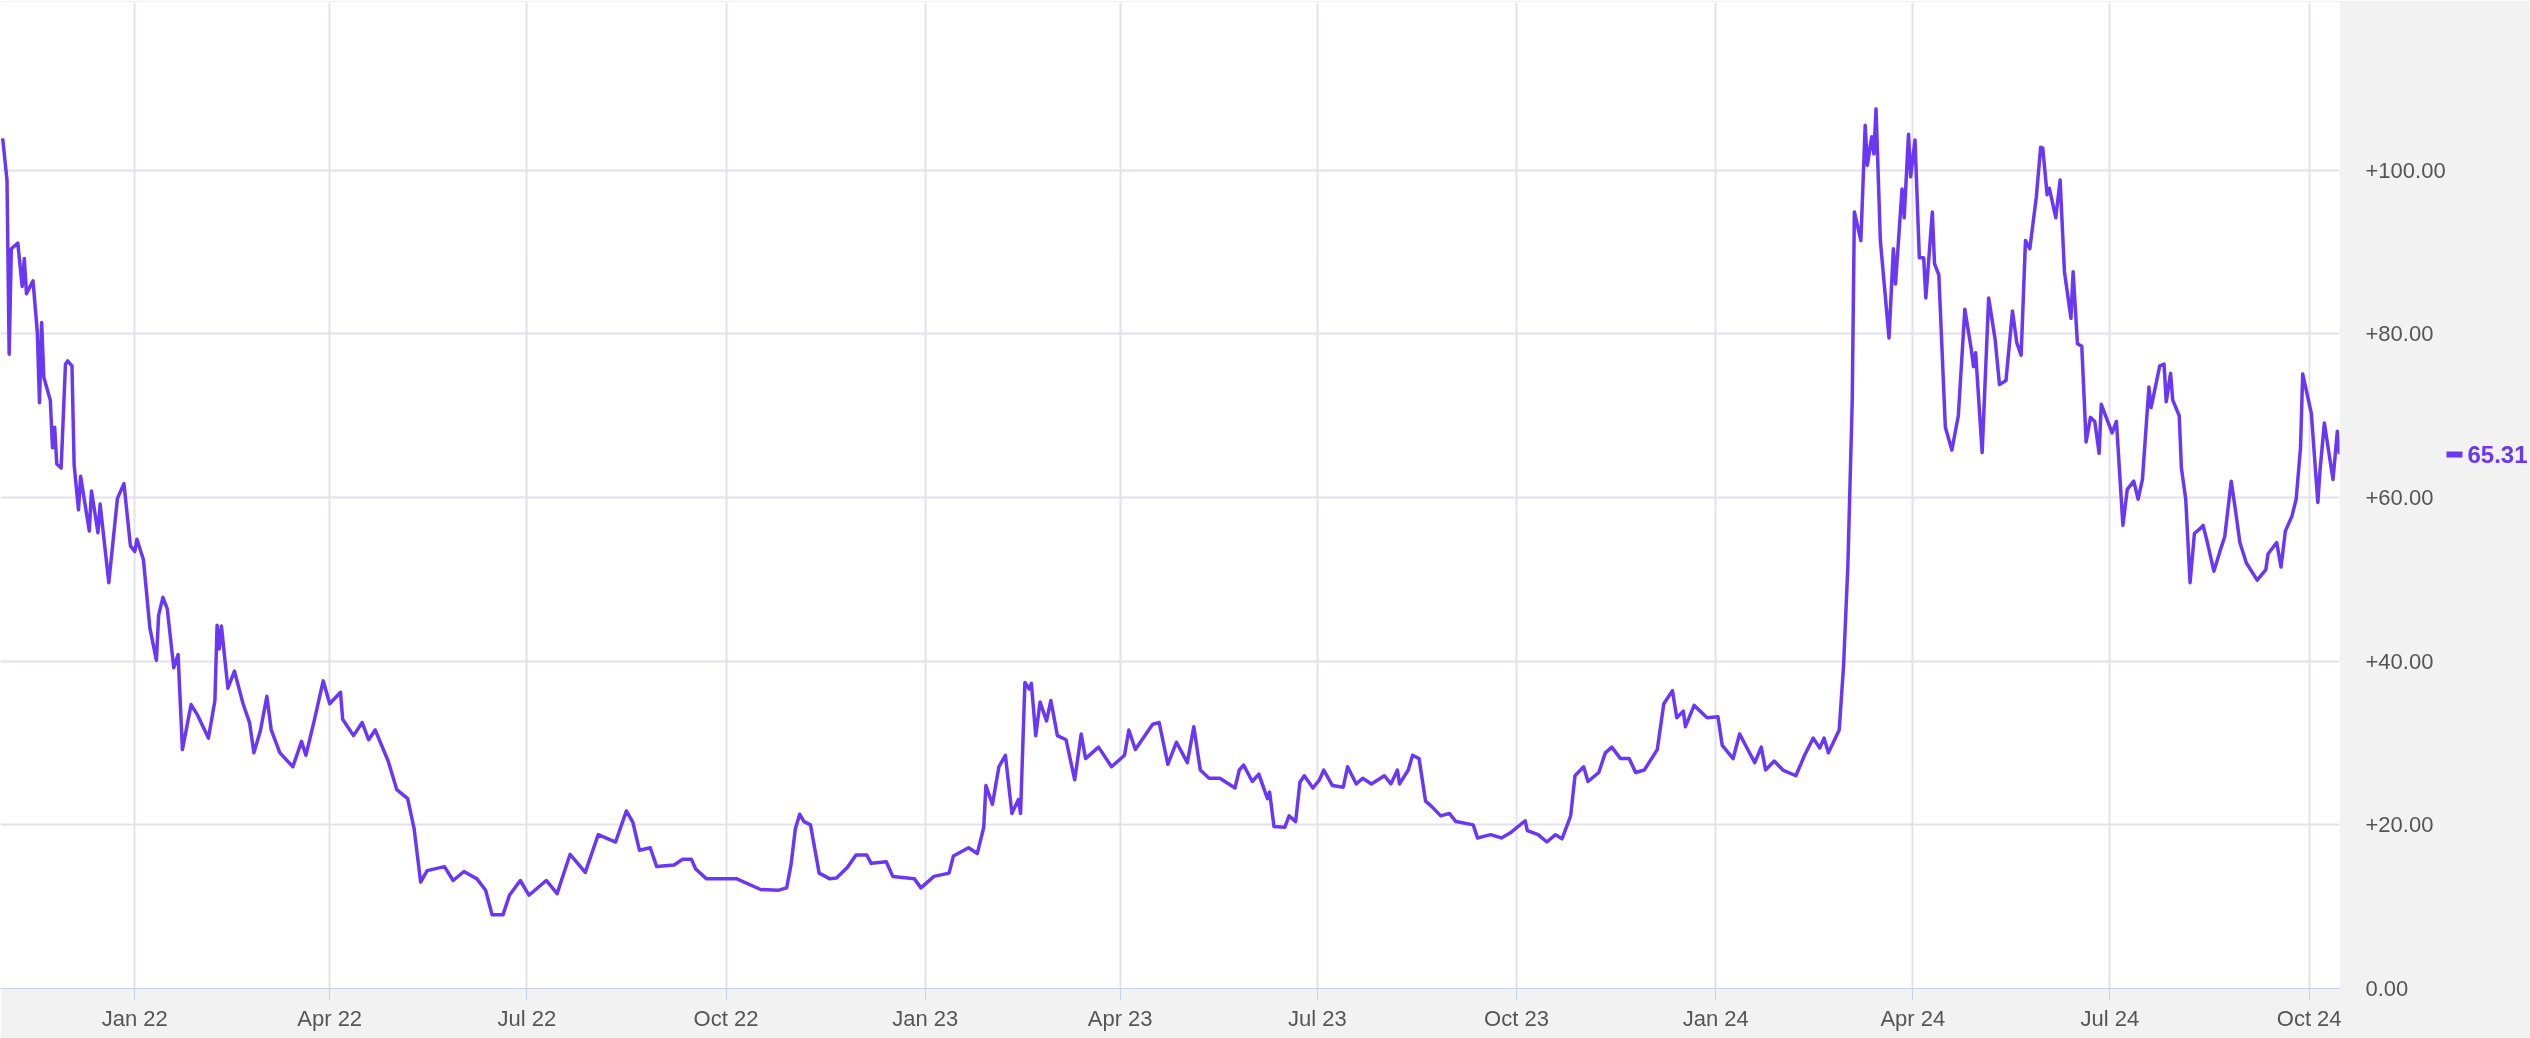  What do you see at coordinates (2110, 1018) in the screenshot?
I see `x-tick-label: Jul 24` at bounding box center [2110, 1018].